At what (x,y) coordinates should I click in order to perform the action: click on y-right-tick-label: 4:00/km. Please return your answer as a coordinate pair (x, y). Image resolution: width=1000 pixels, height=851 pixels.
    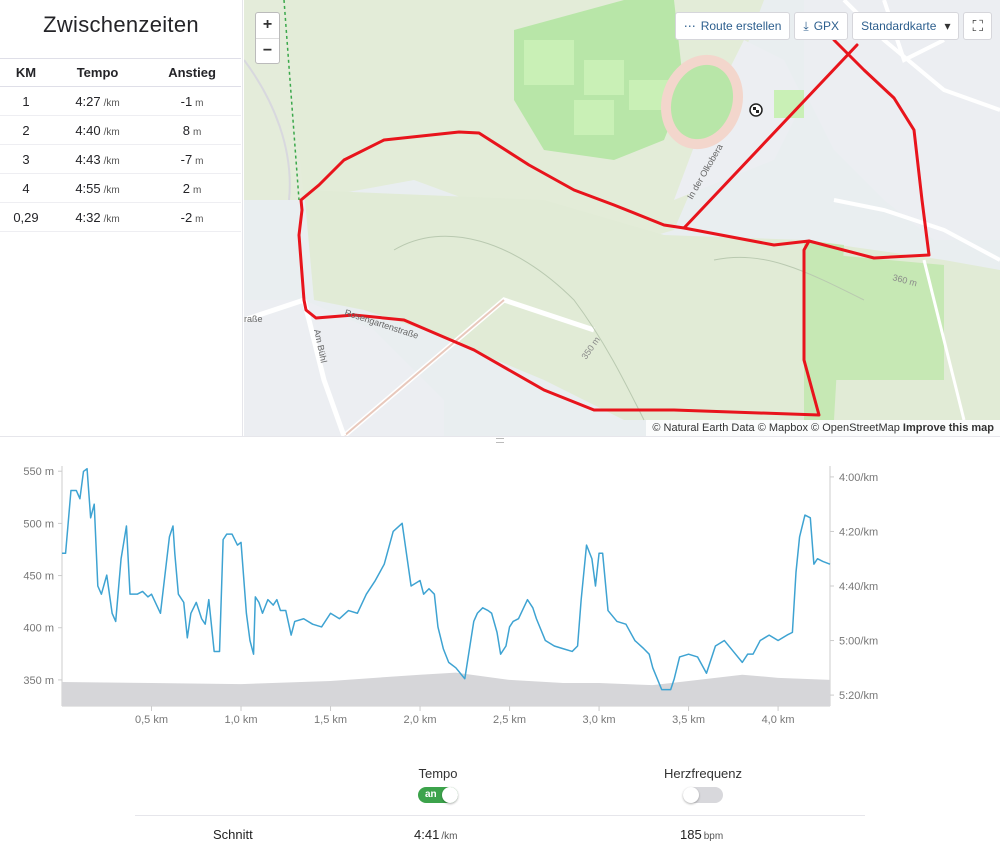
    Looking at the image, I should click on (858, 478).